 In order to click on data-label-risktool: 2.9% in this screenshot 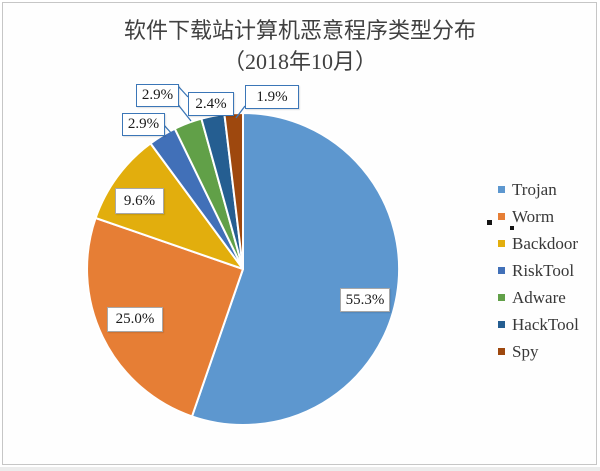, I will do `click(143, 124)`.